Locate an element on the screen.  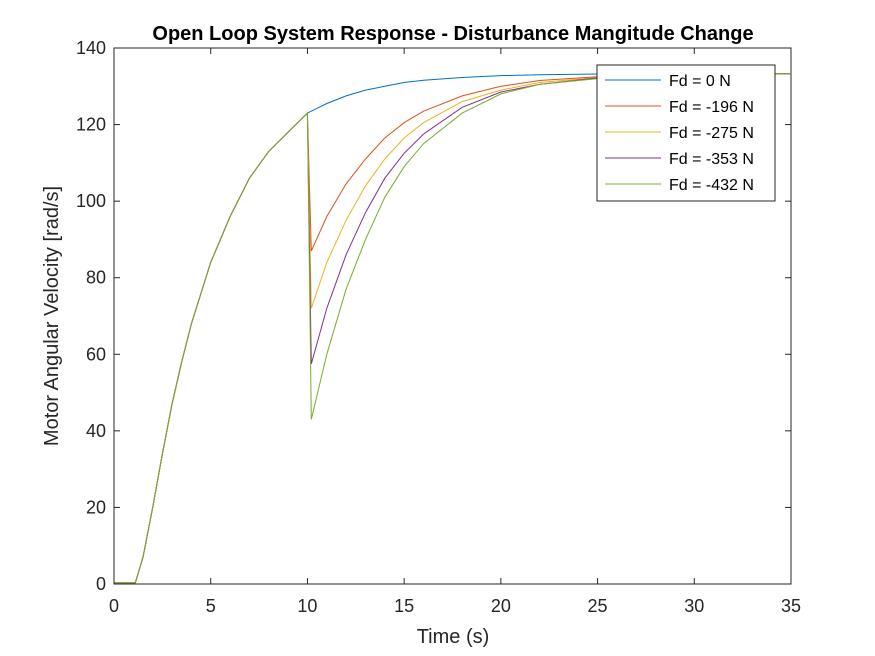
legend-label-5: Fd = -432 N is located at coordinates (711, 185).